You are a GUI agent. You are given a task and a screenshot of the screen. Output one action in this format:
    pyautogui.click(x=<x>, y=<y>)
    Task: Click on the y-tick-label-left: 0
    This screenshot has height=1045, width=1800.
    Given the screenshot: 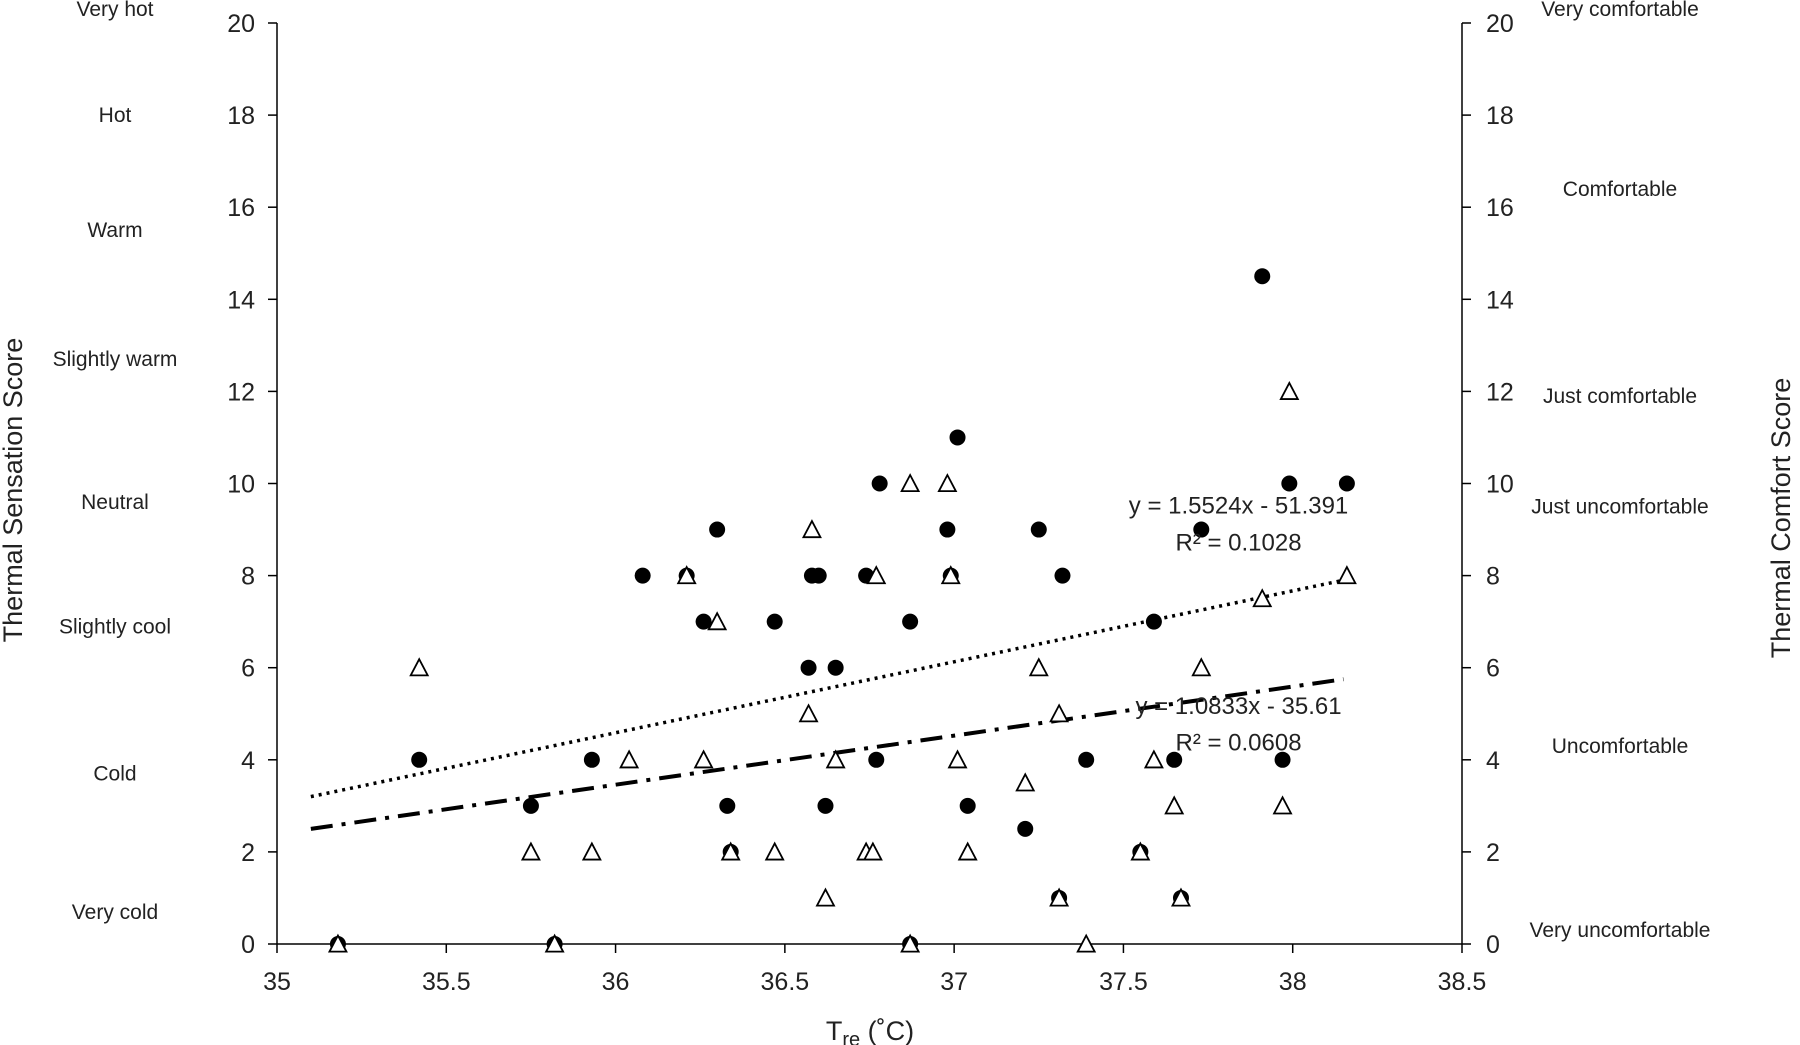 What is the action you would take?
    pyautogui.click(x=248, y=945)
    